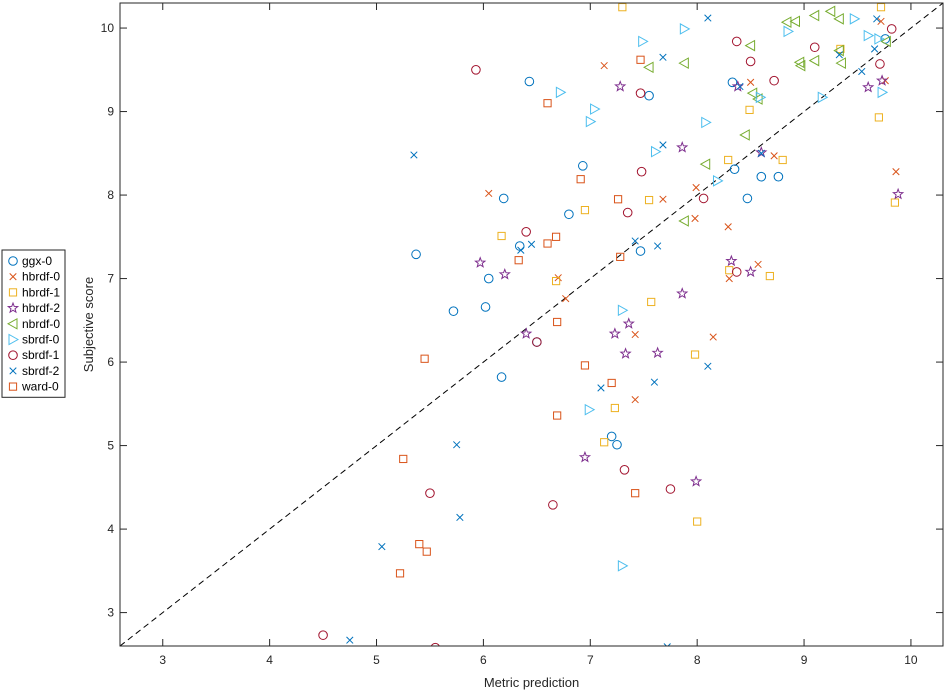 This screenshot has width=947, height=693. Describe the element at coordinates (33, 308) in the screenshot. I see `legend-entry: hbrdf-2` at that location.